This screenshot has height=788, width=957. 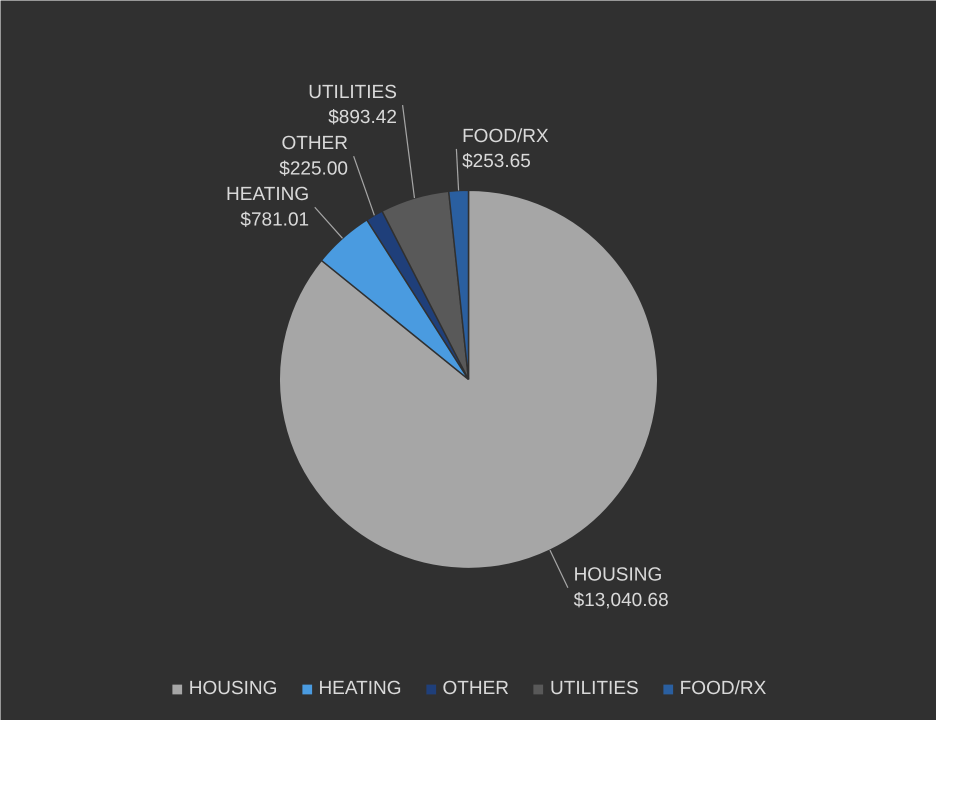 What do you see at coordinates (362, 117) in the screenshot?
I see `data-label: $893.42` at bounding box center [362, 117].